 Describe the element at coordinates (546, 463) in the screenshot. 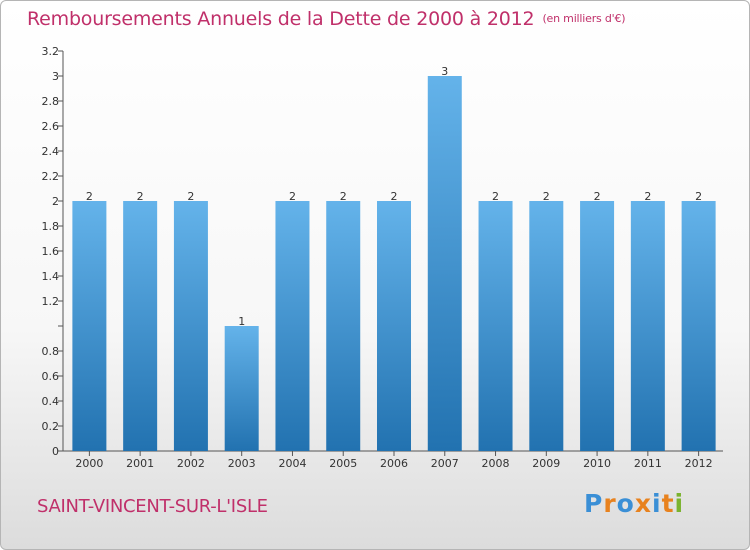

I see `x-tick-label: 2009` at that location.